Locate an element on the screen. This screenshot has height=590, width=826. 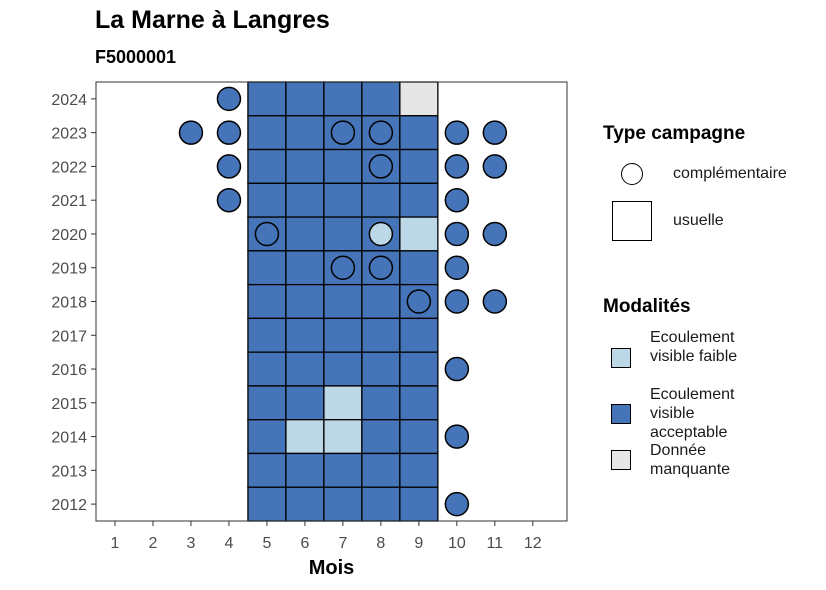
x-tick-label: 12 is located at coordinates (533, 543).